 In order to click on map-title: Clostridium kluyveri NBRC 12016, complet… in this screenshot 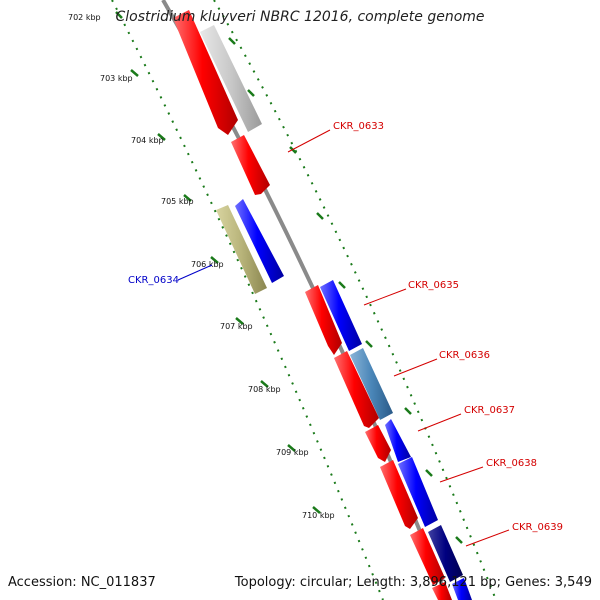, I will do `click(300, 17)`.